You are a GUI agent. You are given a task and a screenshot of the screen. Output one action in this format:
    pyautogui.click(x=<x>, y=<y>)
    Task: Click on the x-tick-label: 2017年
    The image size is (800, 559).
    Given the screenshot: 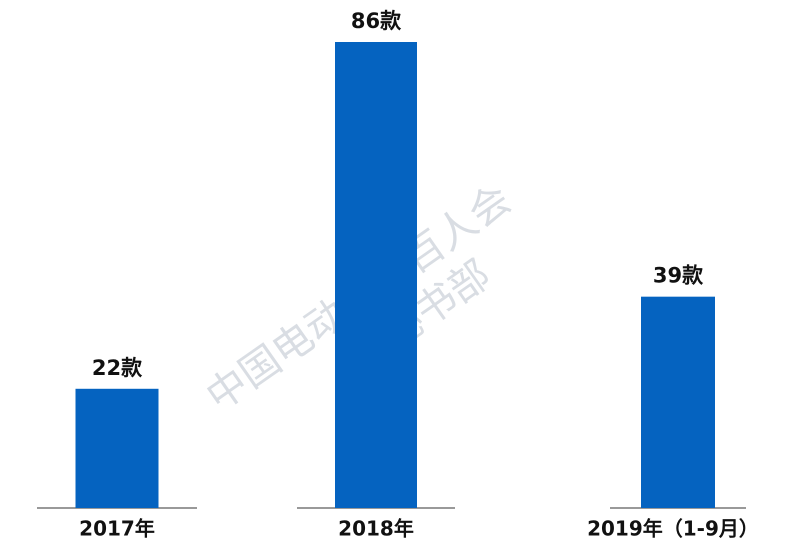 What is the action you would take?
    pyautogui.click(x=117, y=529)
    